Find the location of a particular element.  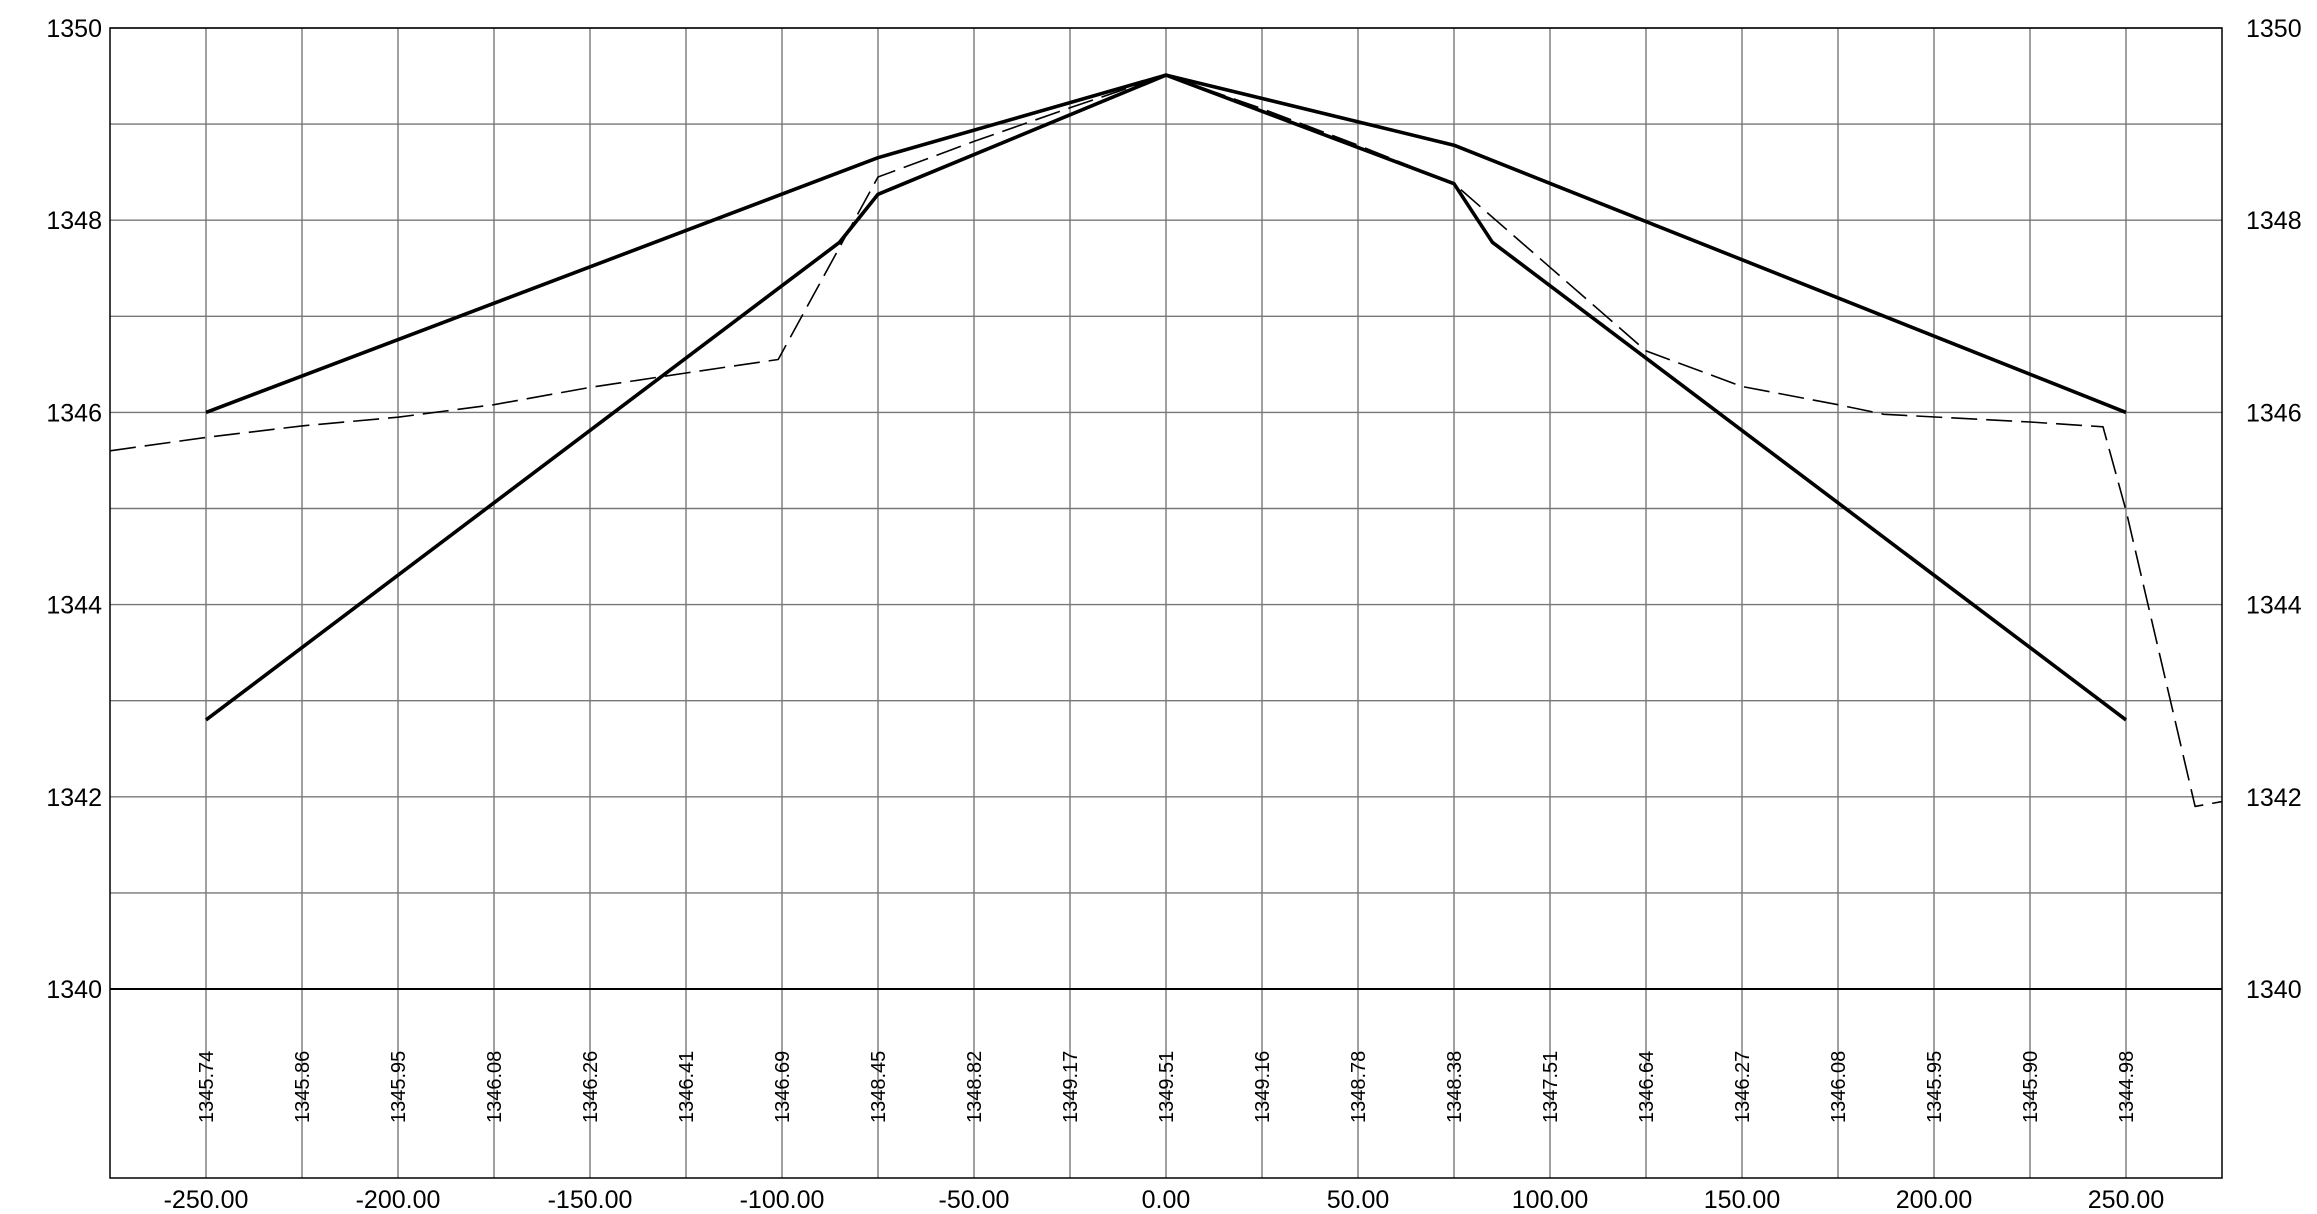

x-tick-label: -50.00 is located at coordinates (974, 1200).